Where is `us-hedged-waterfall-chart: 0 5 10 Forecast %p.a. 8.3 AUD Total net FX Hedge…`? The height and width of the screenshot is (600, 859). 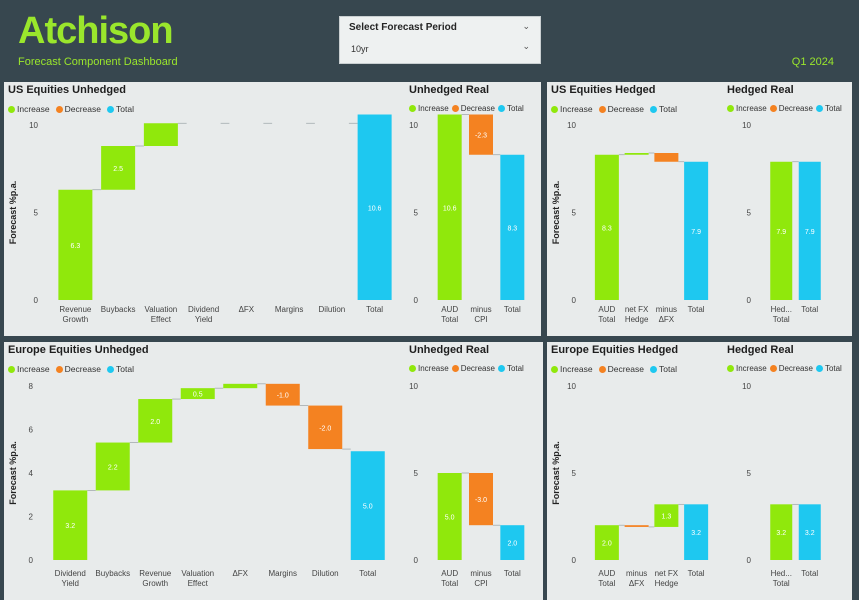
us-hedged-waterfall-chart: 0 5 10 Forecast %p.a. 8.3 AUD Total net FX Hedge… is located at coordinates (630, 222).